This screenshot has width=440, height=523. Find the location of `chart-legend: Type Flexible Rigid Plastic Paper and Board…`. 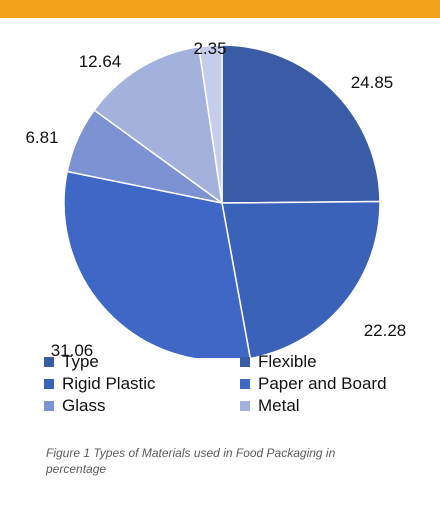

chart-legend: Type Flexible Rigid Plastic Paper and Board… is located at coordinates (234, 383).